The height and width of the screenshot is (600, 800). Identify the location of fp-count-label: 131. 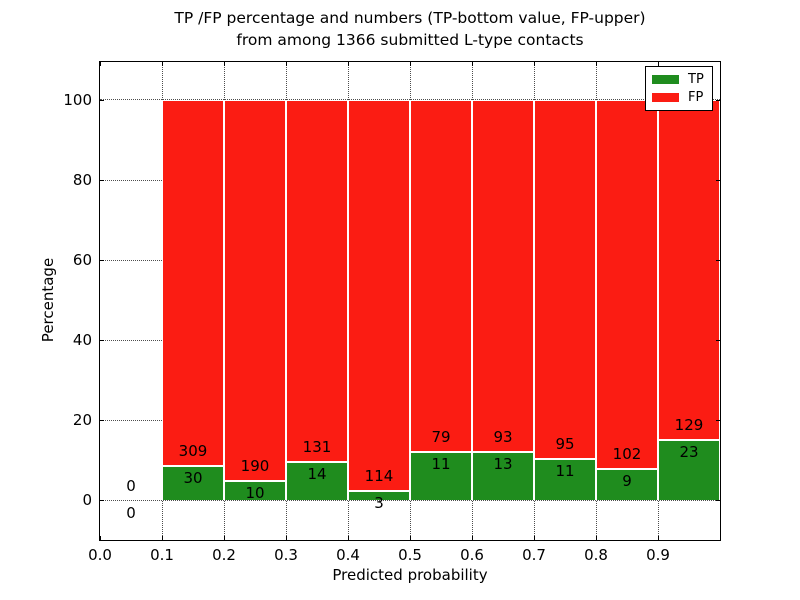
(317, 447).